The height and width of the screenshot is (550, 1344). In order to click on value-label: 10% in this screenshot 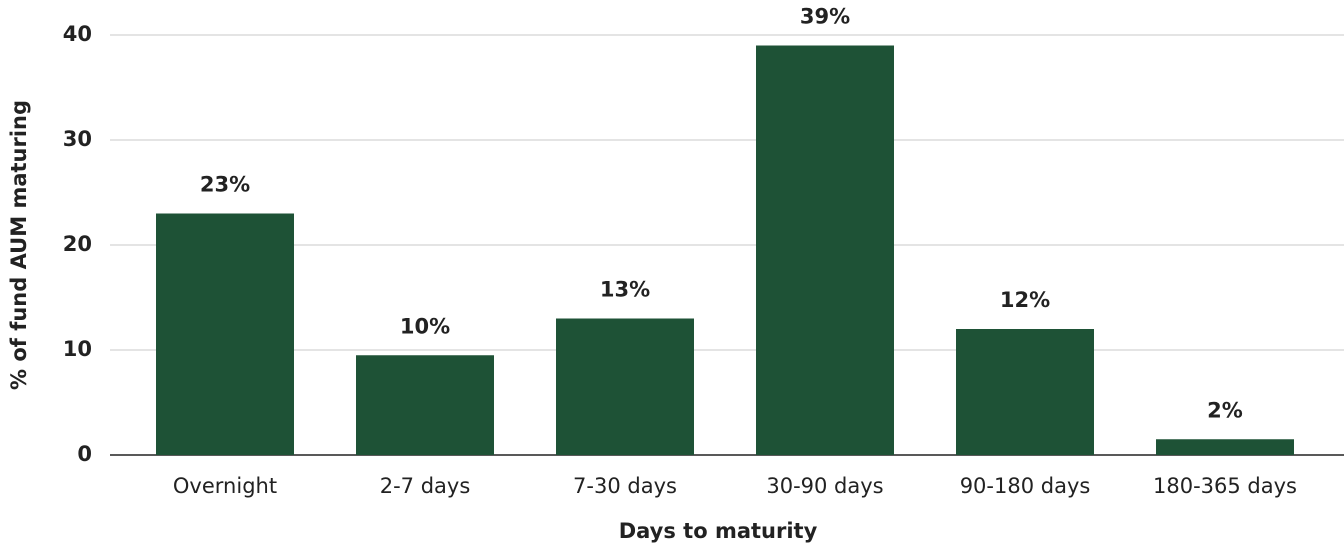, I will do `click(425, 326)`.